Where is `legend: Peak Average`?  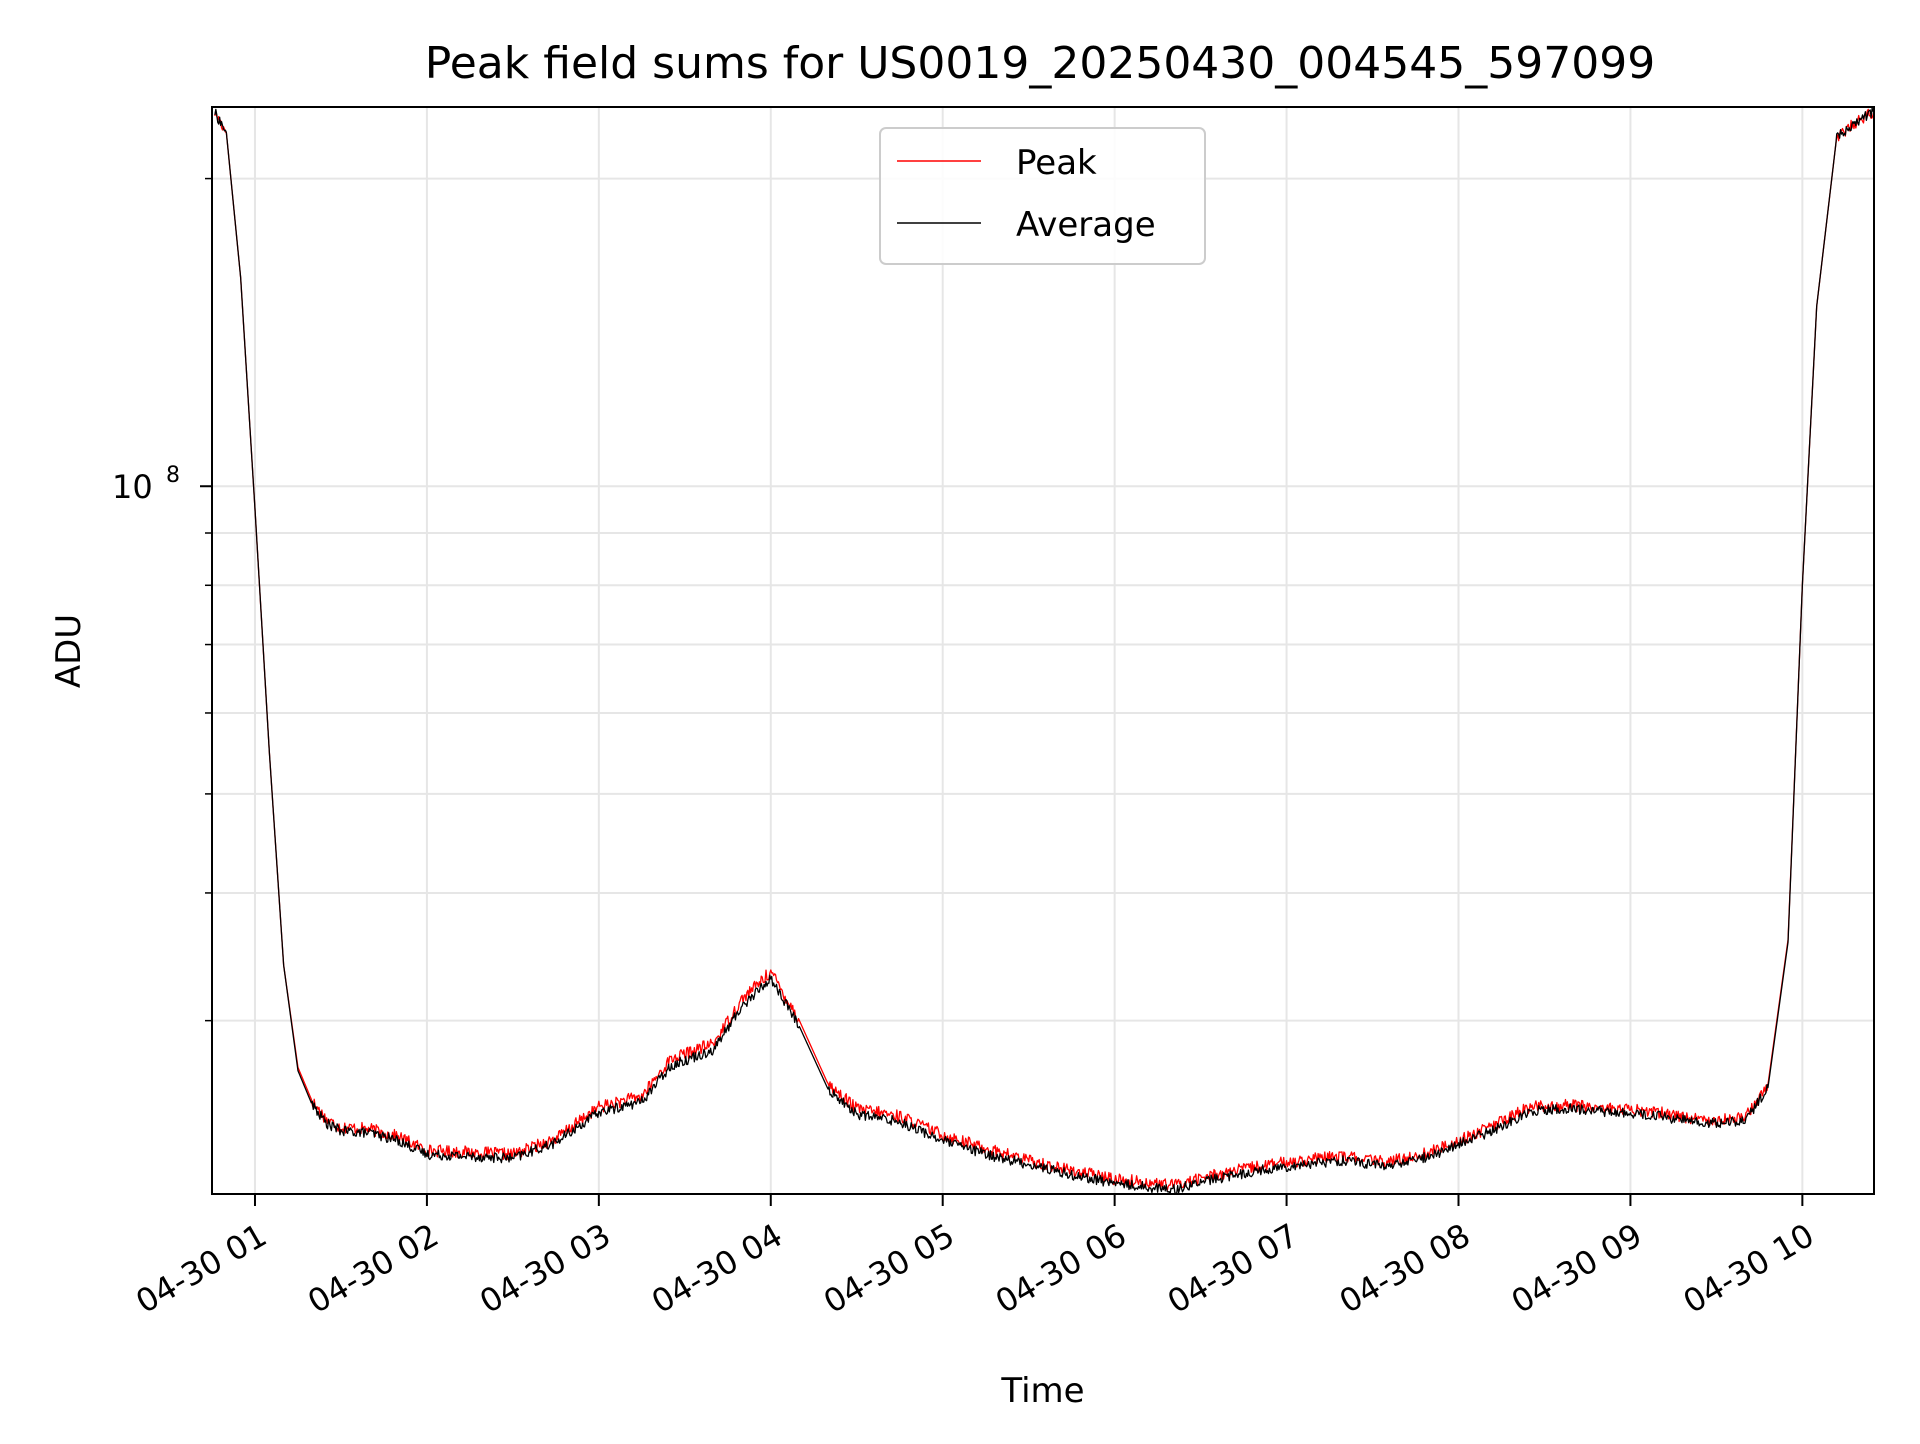
legend: Peak Average is located at coordinates (1042, 196).